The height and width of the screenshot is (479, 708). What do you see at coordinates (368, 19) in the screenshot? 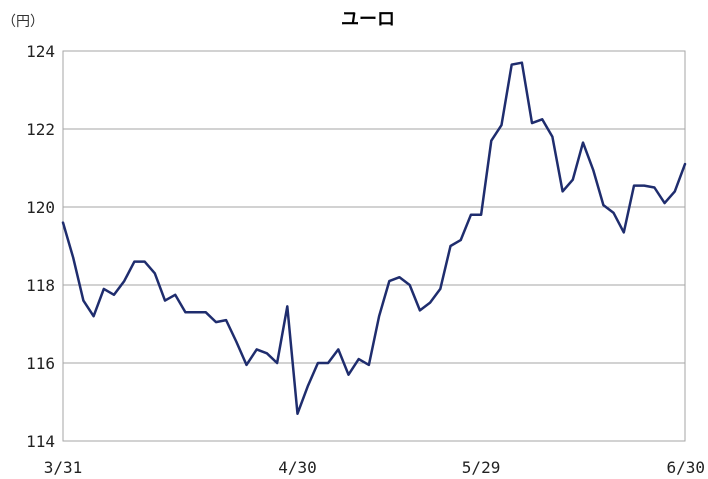
I see `chart-title: ユーロ` at bounding box center [368, 19].